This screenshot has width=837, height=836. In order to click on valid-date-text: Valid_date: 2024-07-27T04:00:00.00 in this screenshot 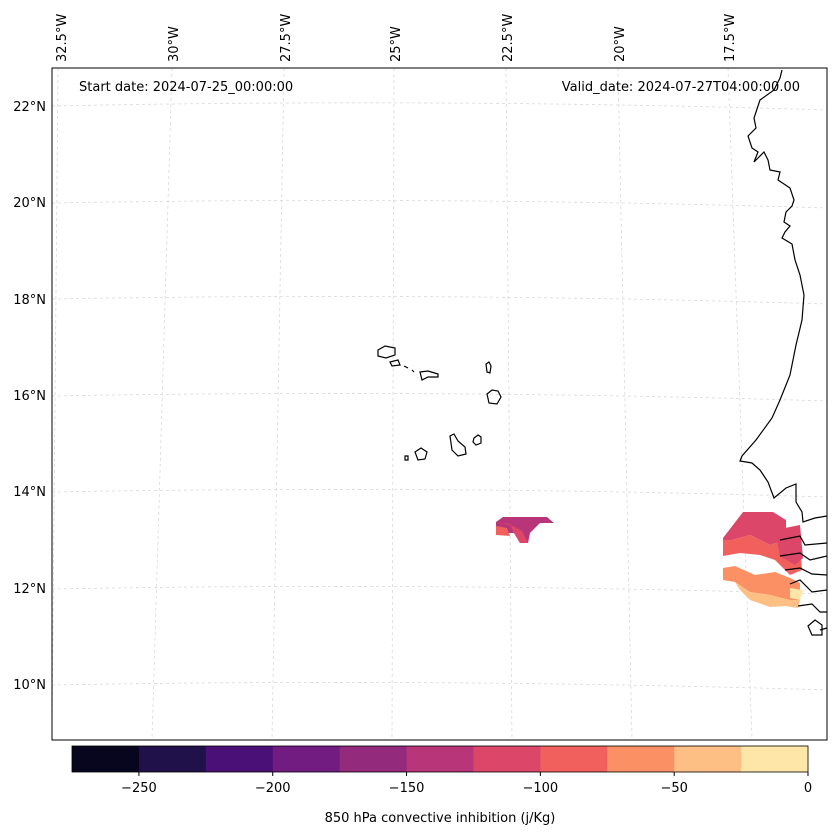, I will do `click(681, 87)`.